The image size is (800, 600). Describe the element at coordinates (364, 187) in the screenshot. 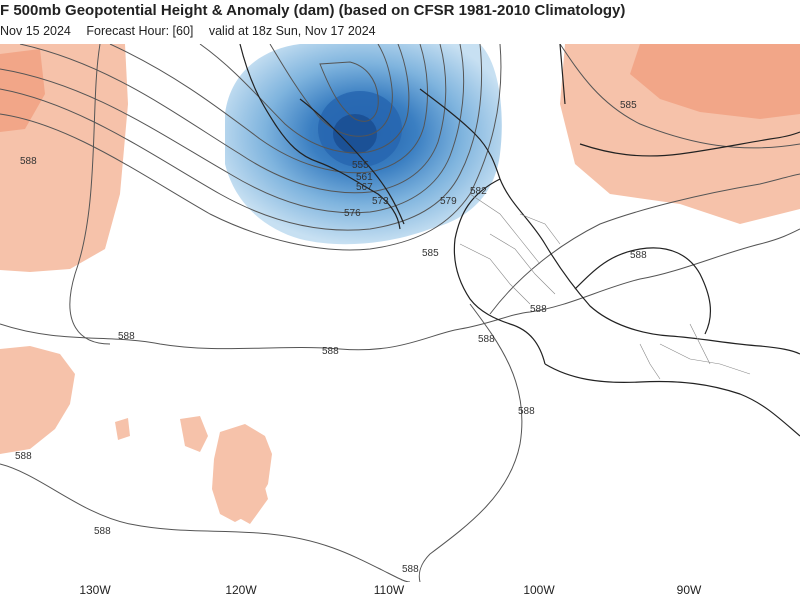

I see `contour-label: 567` at that location.